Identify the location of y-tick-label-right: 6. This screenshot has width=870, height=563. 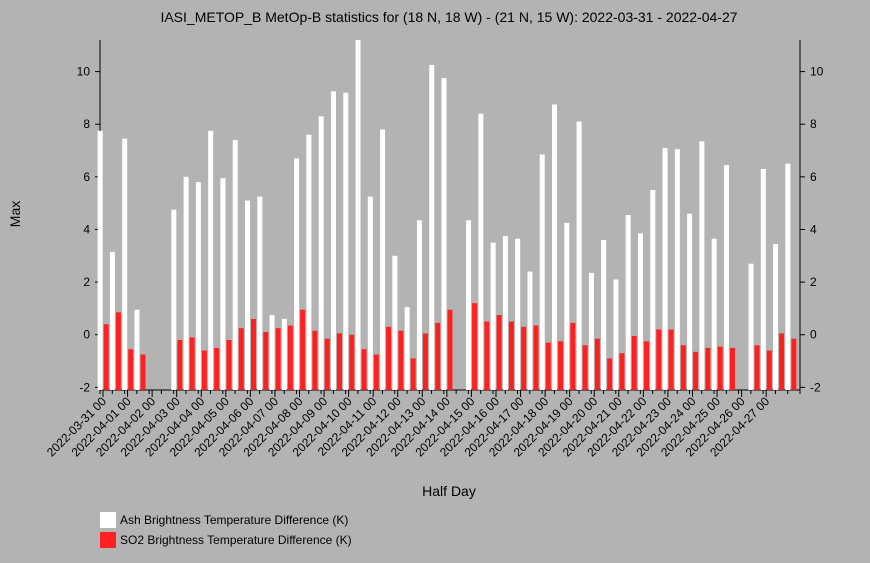
(813, 177).